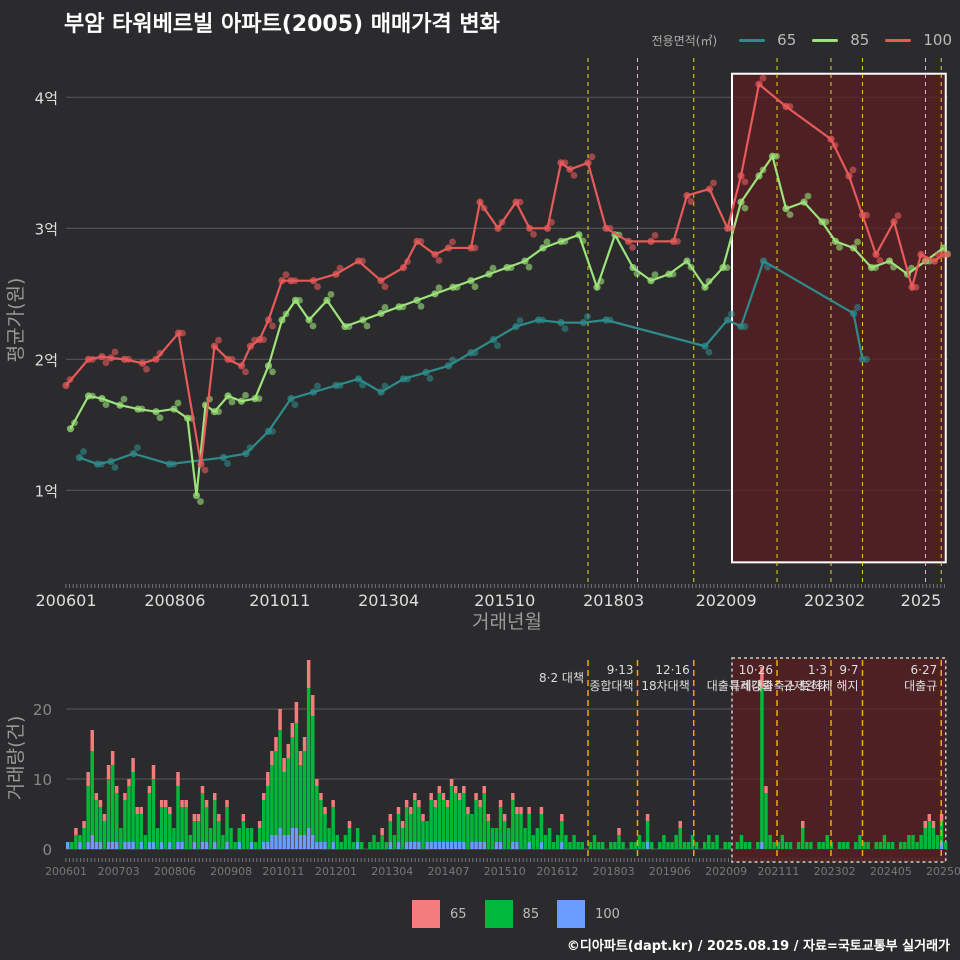 This screenshot has width=960, height=960. What do you see at coordinates (507, 622) in the screenshot?
I see `price-x-axis-title: 거래년월` at bounding box center [507, 622].